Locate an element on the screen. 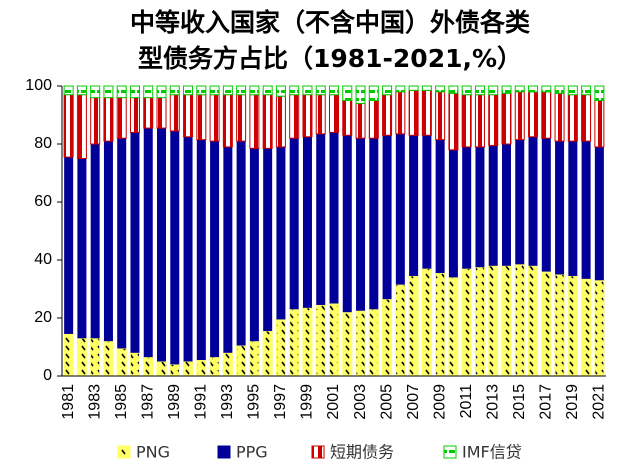 The image size is (634, 472). x-tick-label: 1983 is located at coordinates (94, 402).